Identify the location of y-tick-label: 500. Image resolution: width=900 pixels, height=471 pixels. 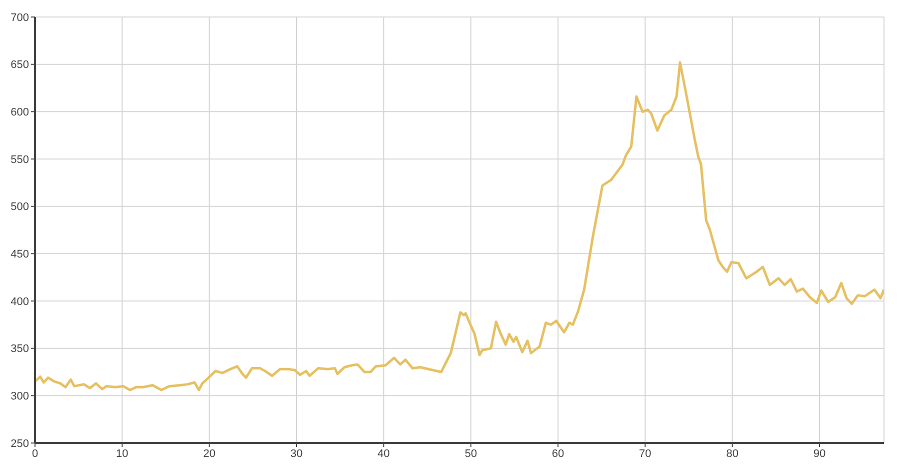
(19, 207).